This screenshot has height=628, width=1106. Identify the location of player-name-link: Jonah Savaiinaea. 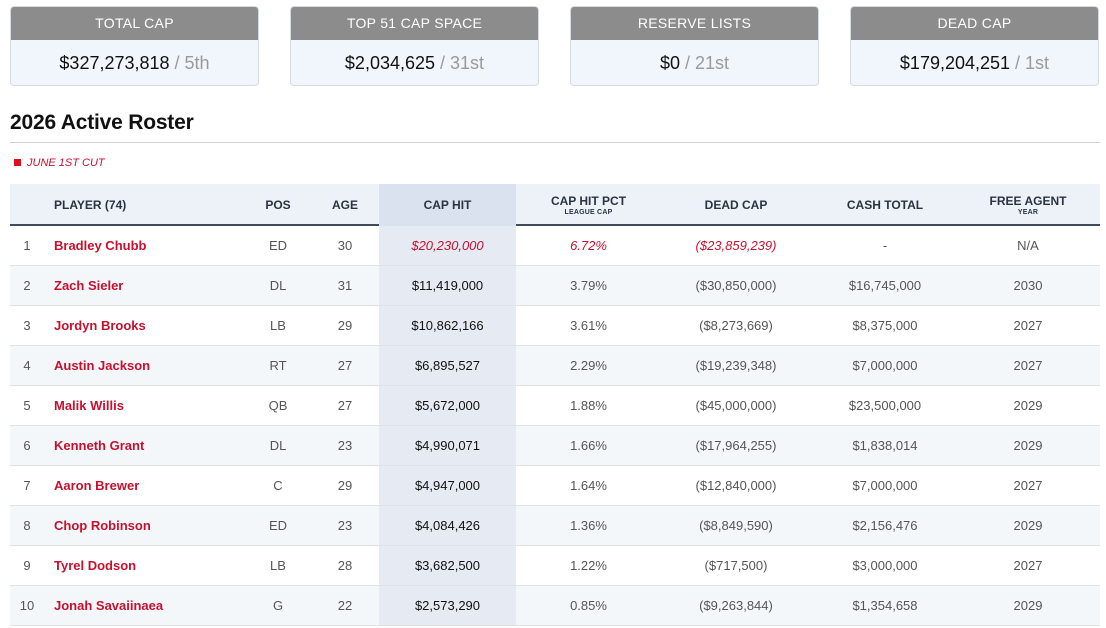
(109, 605).